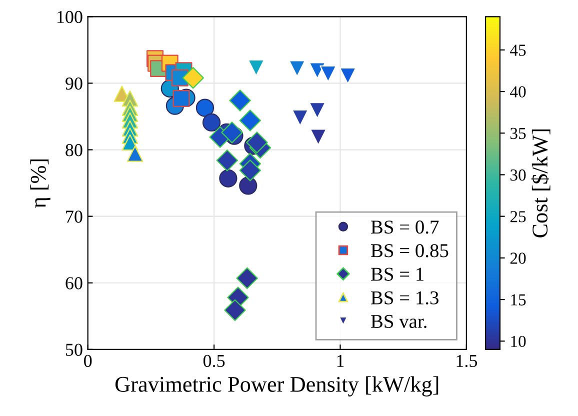  Describe the element at coordinates (214, 361) in the screenshot. I see `x-tick-label: 0.5` at that location.